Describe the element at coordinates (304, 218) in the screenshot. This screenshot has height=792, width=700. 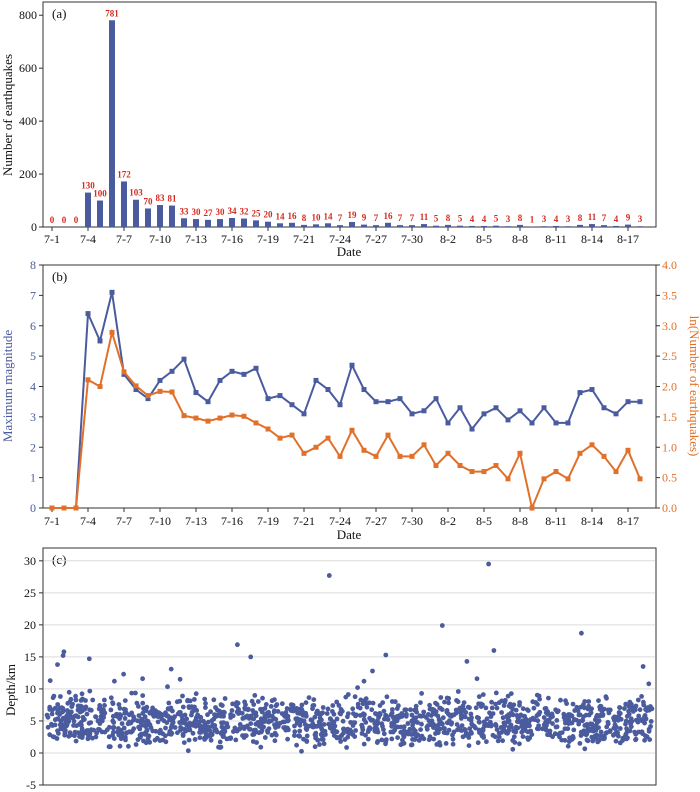
I see `panel-a-bar-label: 8` at that location.